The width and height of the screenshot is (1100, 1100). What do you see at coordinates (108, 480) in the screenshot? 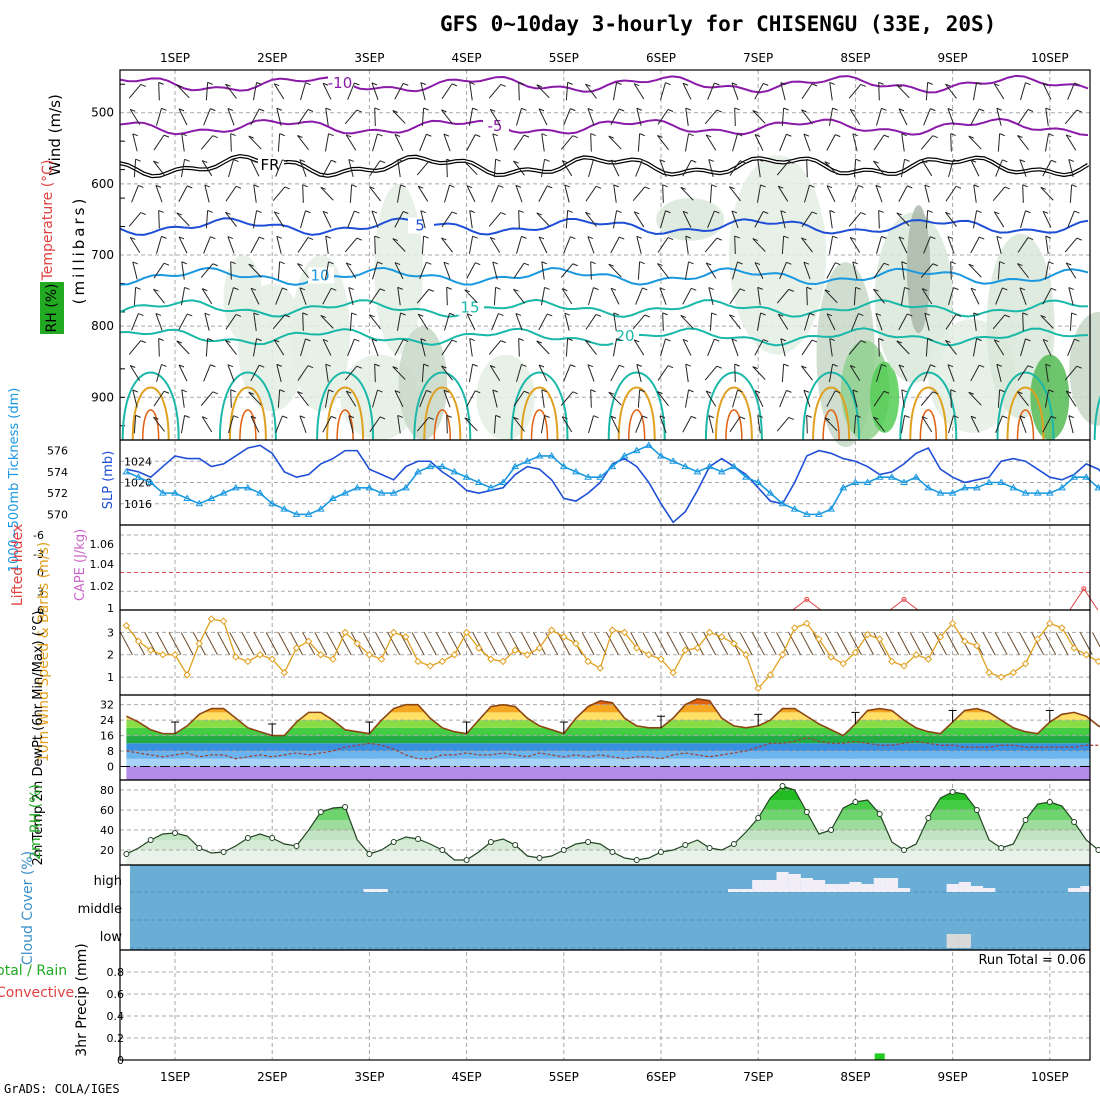
I see `ylabel-slp: SLP (mb)` at bounding box center [108, 480].